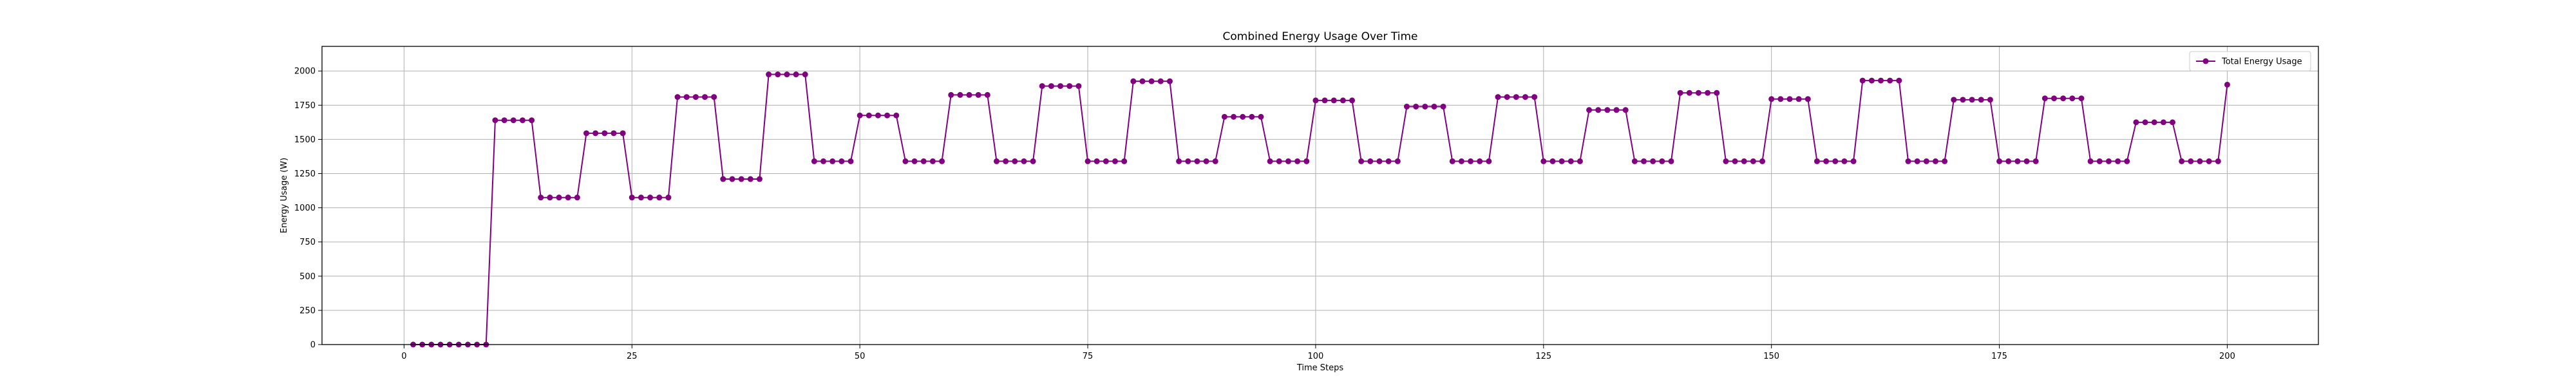 This screenshot has width=2576, height=389. What do you see at coordinates (1999, 356) in the screenshot?
I see `x-tick-label: 175` at bounding box center [1999, 356].